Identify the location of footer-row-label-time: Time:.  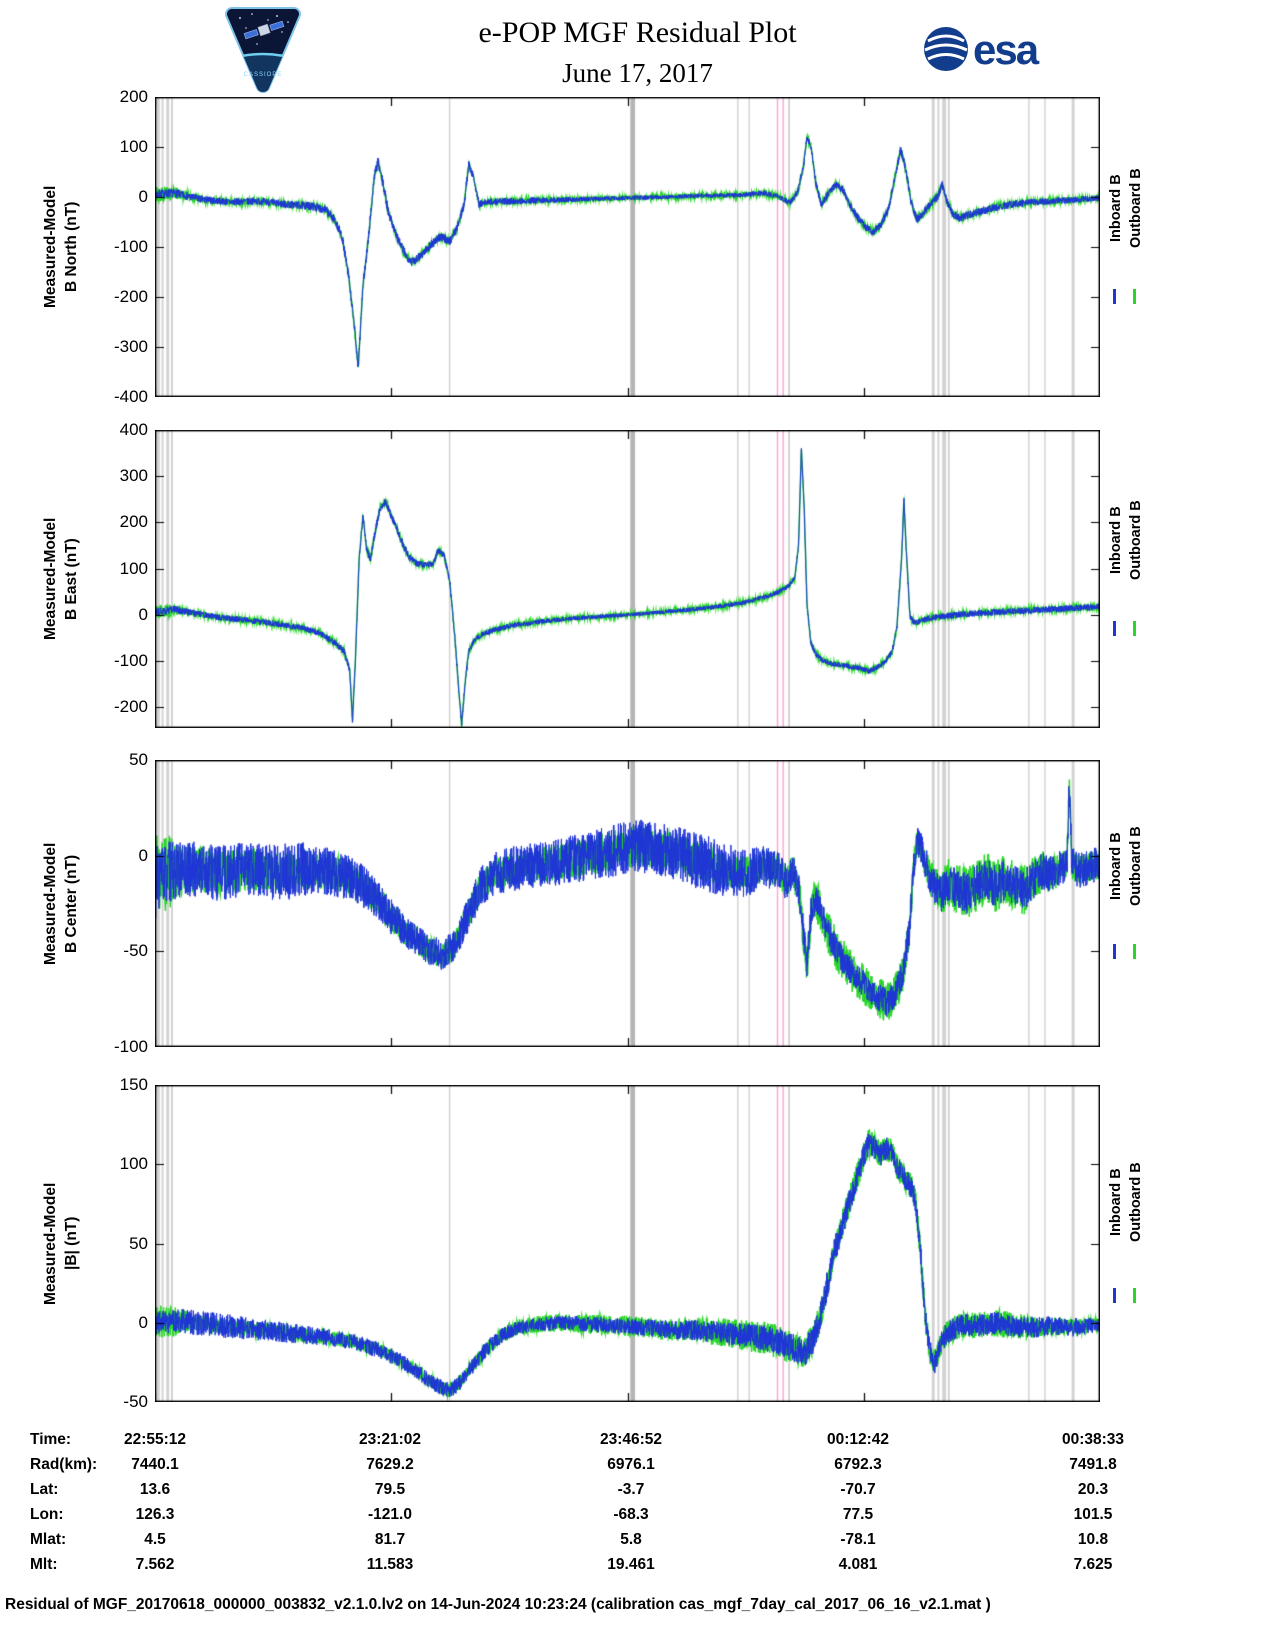
(51, 1439).